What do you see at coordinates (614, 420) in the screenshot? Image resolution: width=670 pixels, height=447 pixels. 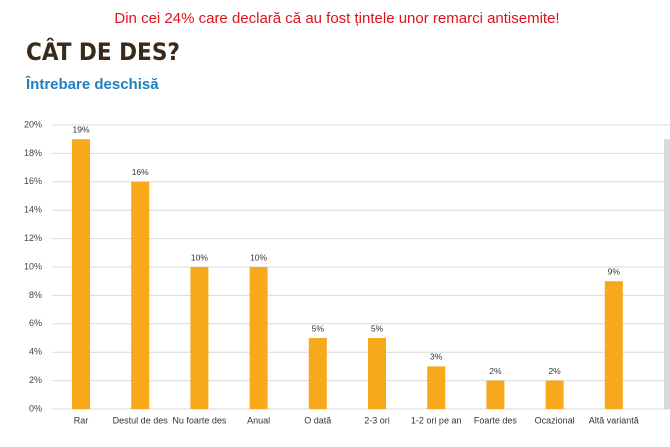 I see `x-tick-label: Altă variantă` at bounding box center [614, 420].